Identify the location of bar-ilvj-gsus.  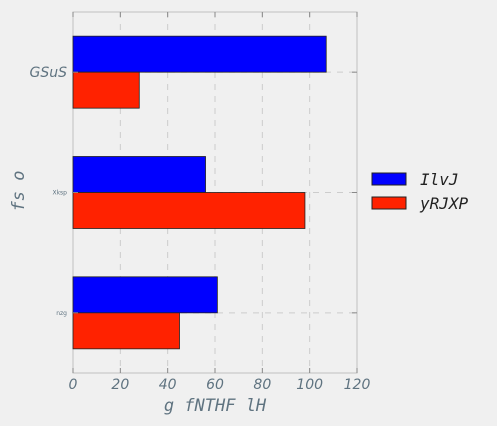
(199, 54).